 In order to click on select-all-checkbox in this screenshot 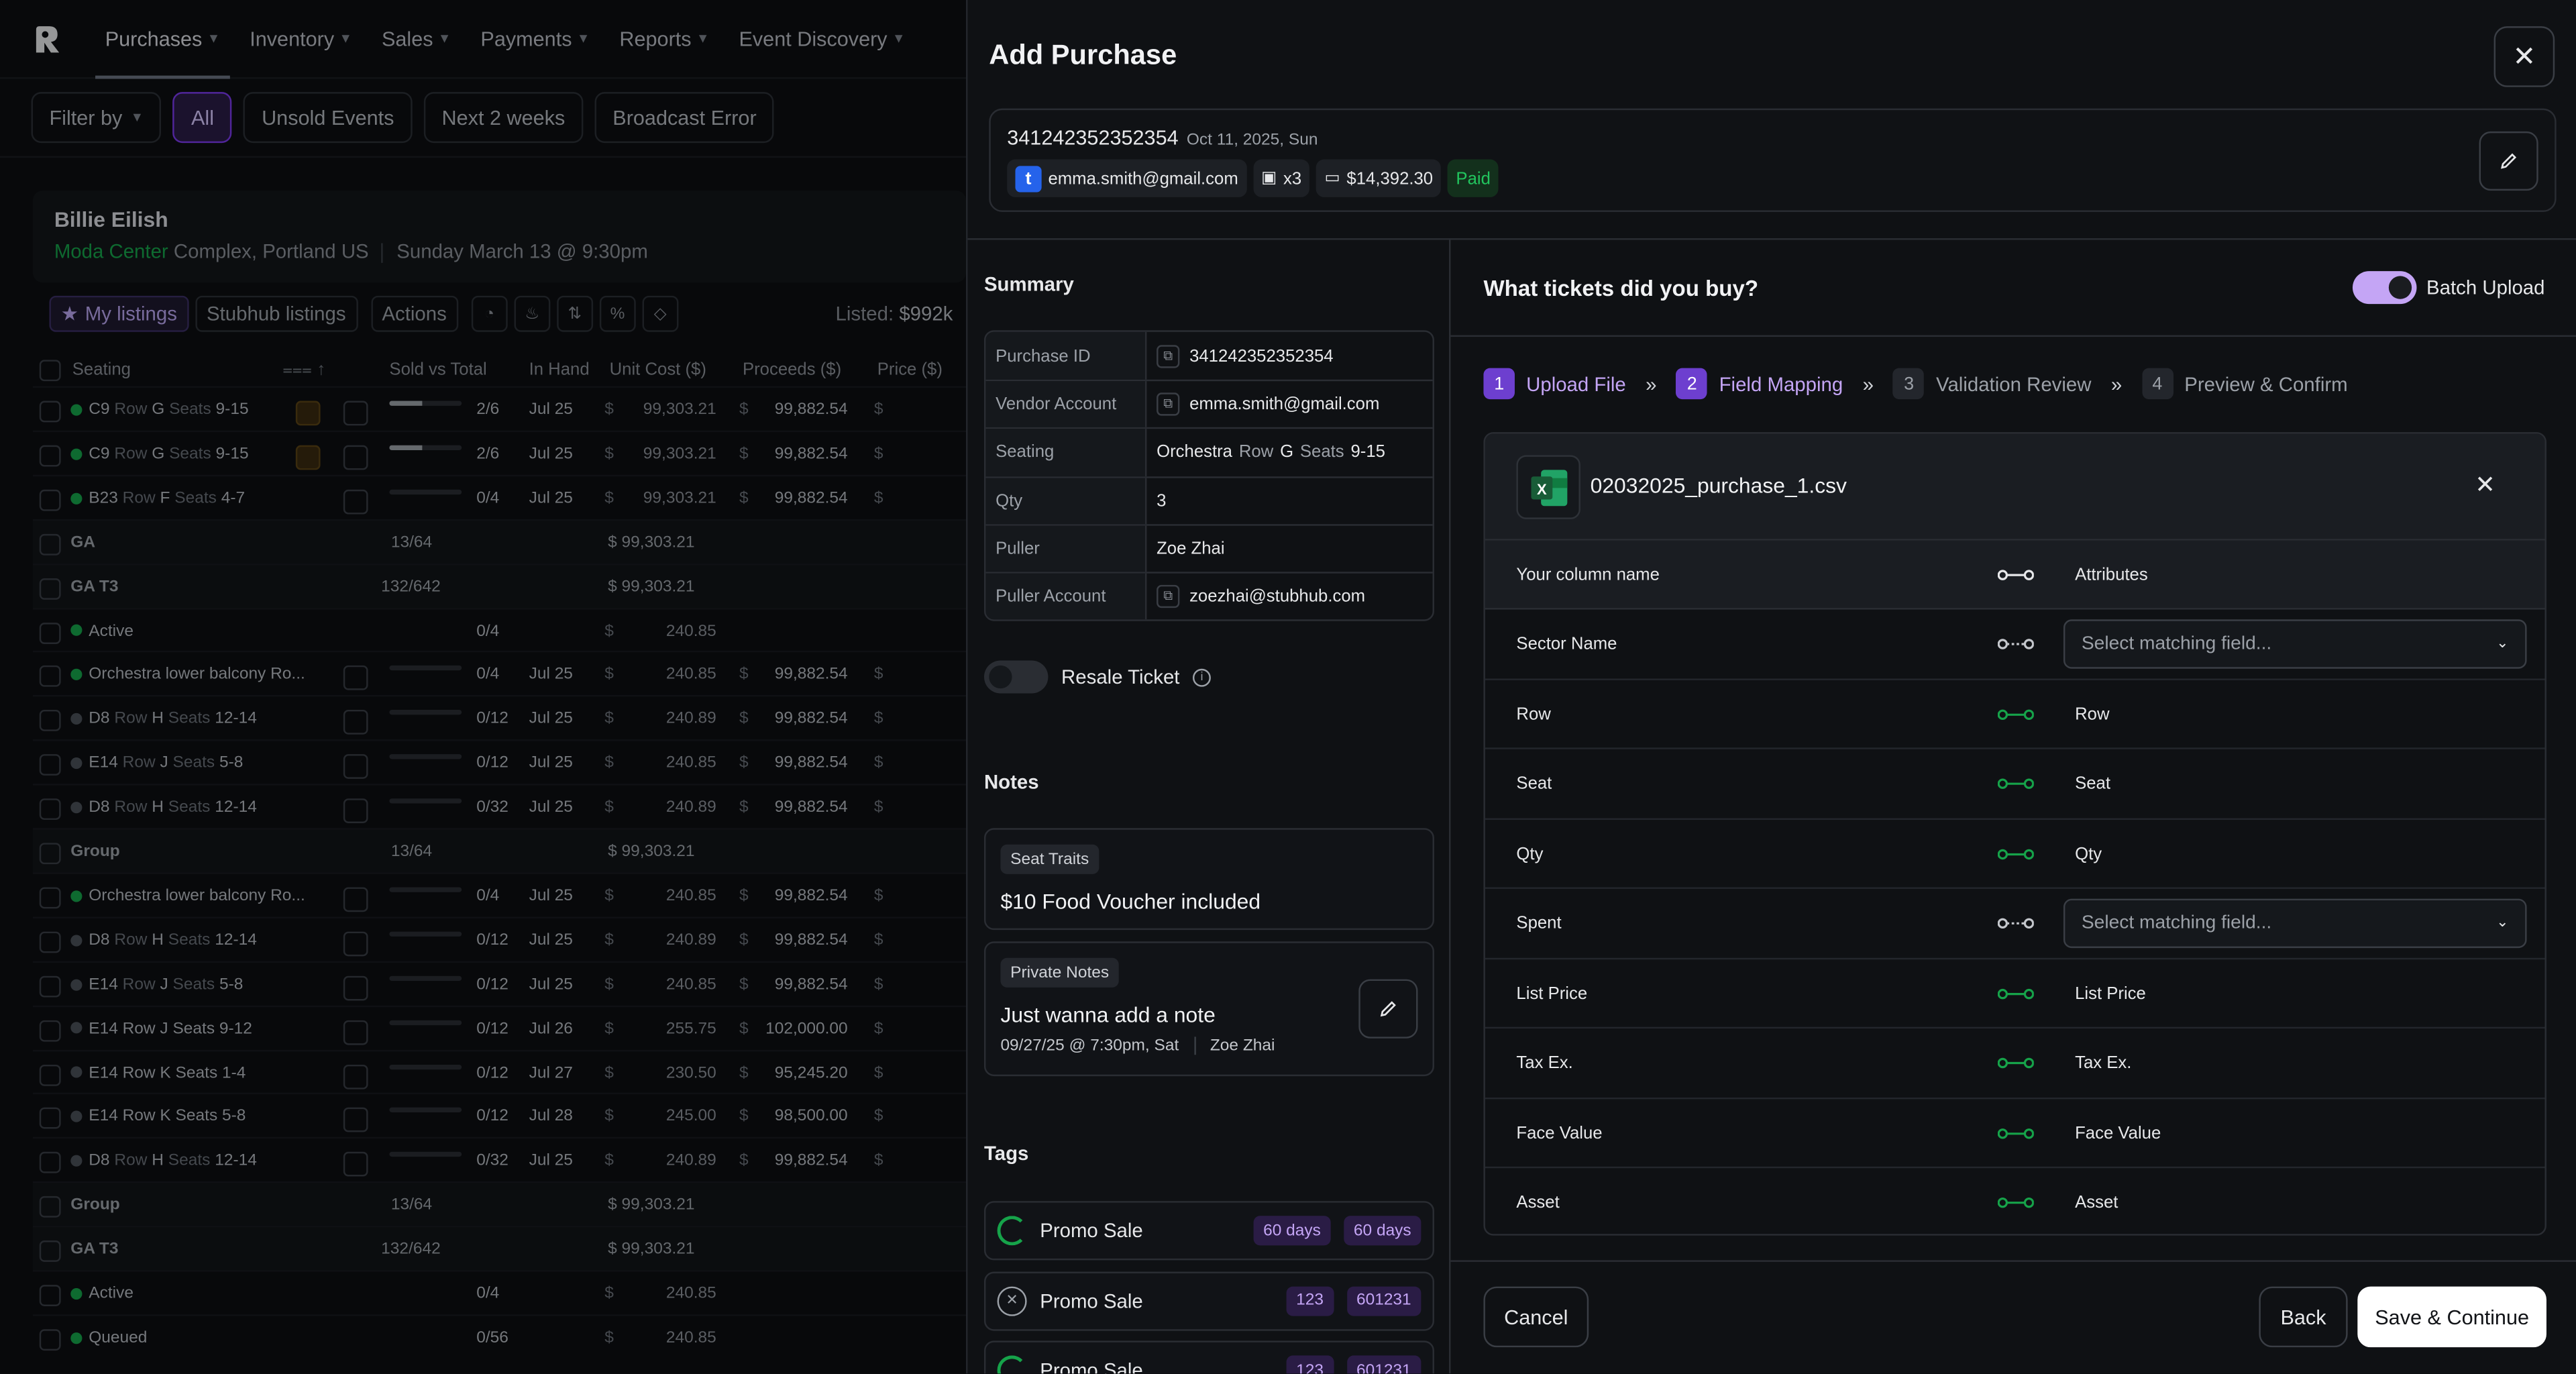, I will do `click(50, 371)`.